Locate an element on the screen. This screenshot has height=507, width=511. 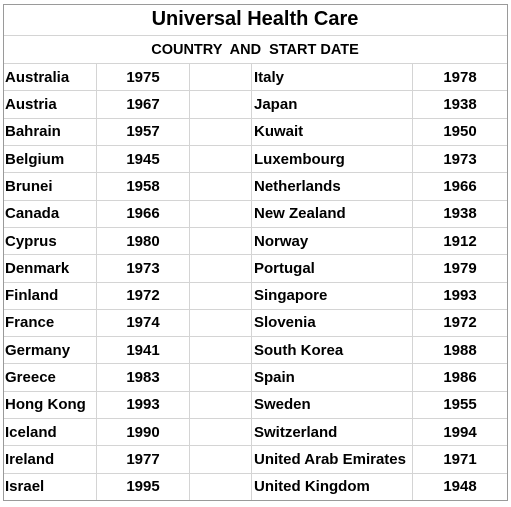
country-cell: Switzerland is located at coordinates (332, 433).